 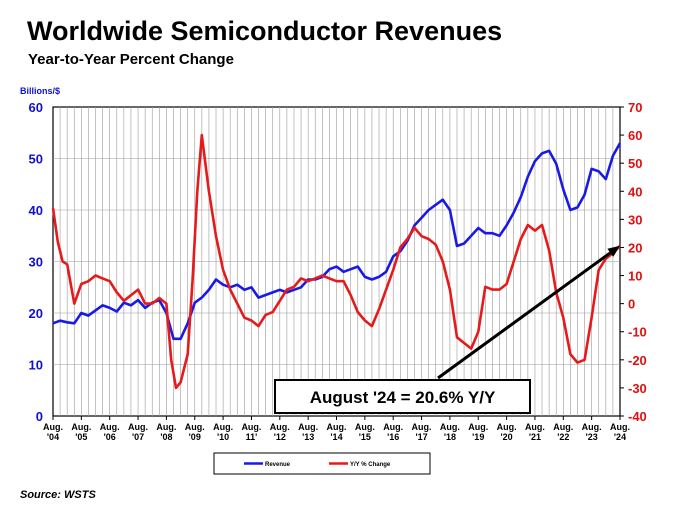 I want to click on annotation-text: August '24 = 20.6% Y/Y, so click(x=403, y=397).